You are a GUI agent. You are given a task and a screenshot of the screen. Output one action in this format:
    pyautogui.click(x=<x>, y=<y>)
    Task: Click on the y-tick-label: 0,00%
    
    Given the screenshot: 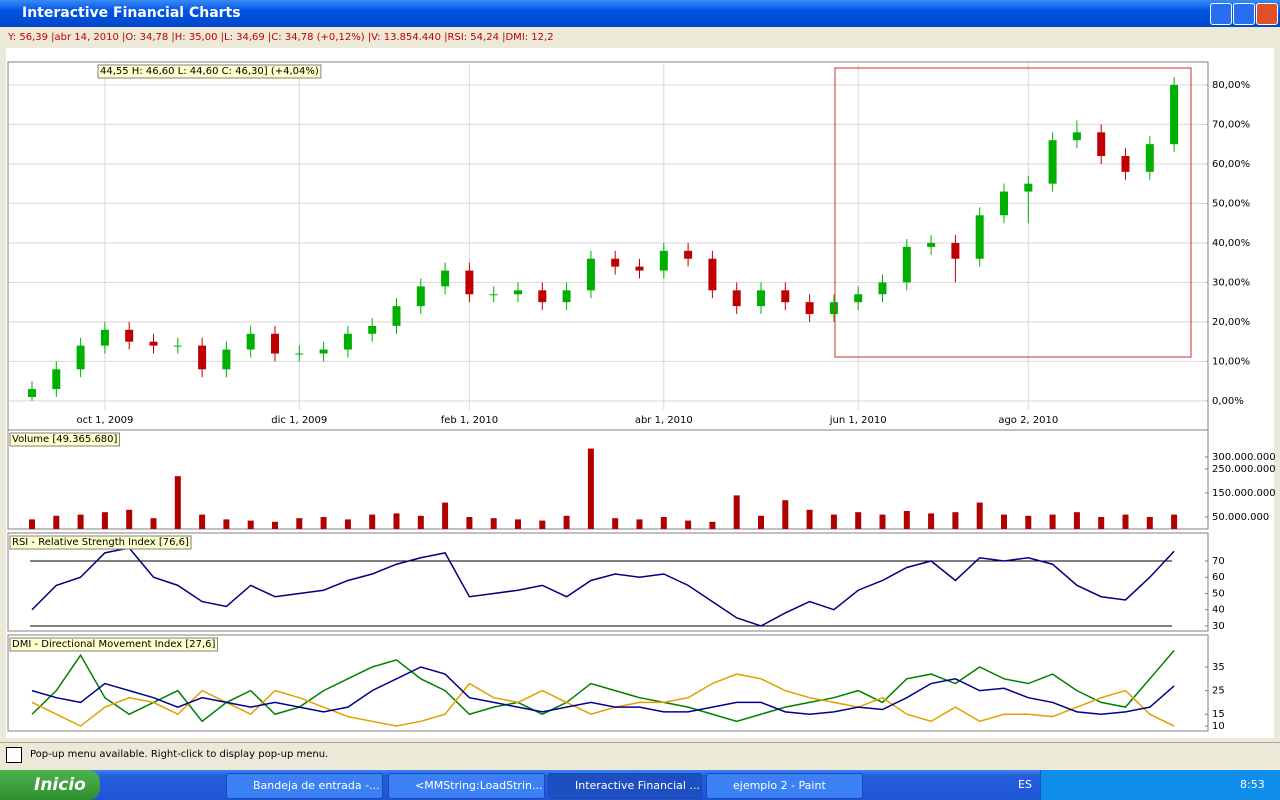 What is the action you would take?
    pyautogui.click(x=1228, y=401)
    